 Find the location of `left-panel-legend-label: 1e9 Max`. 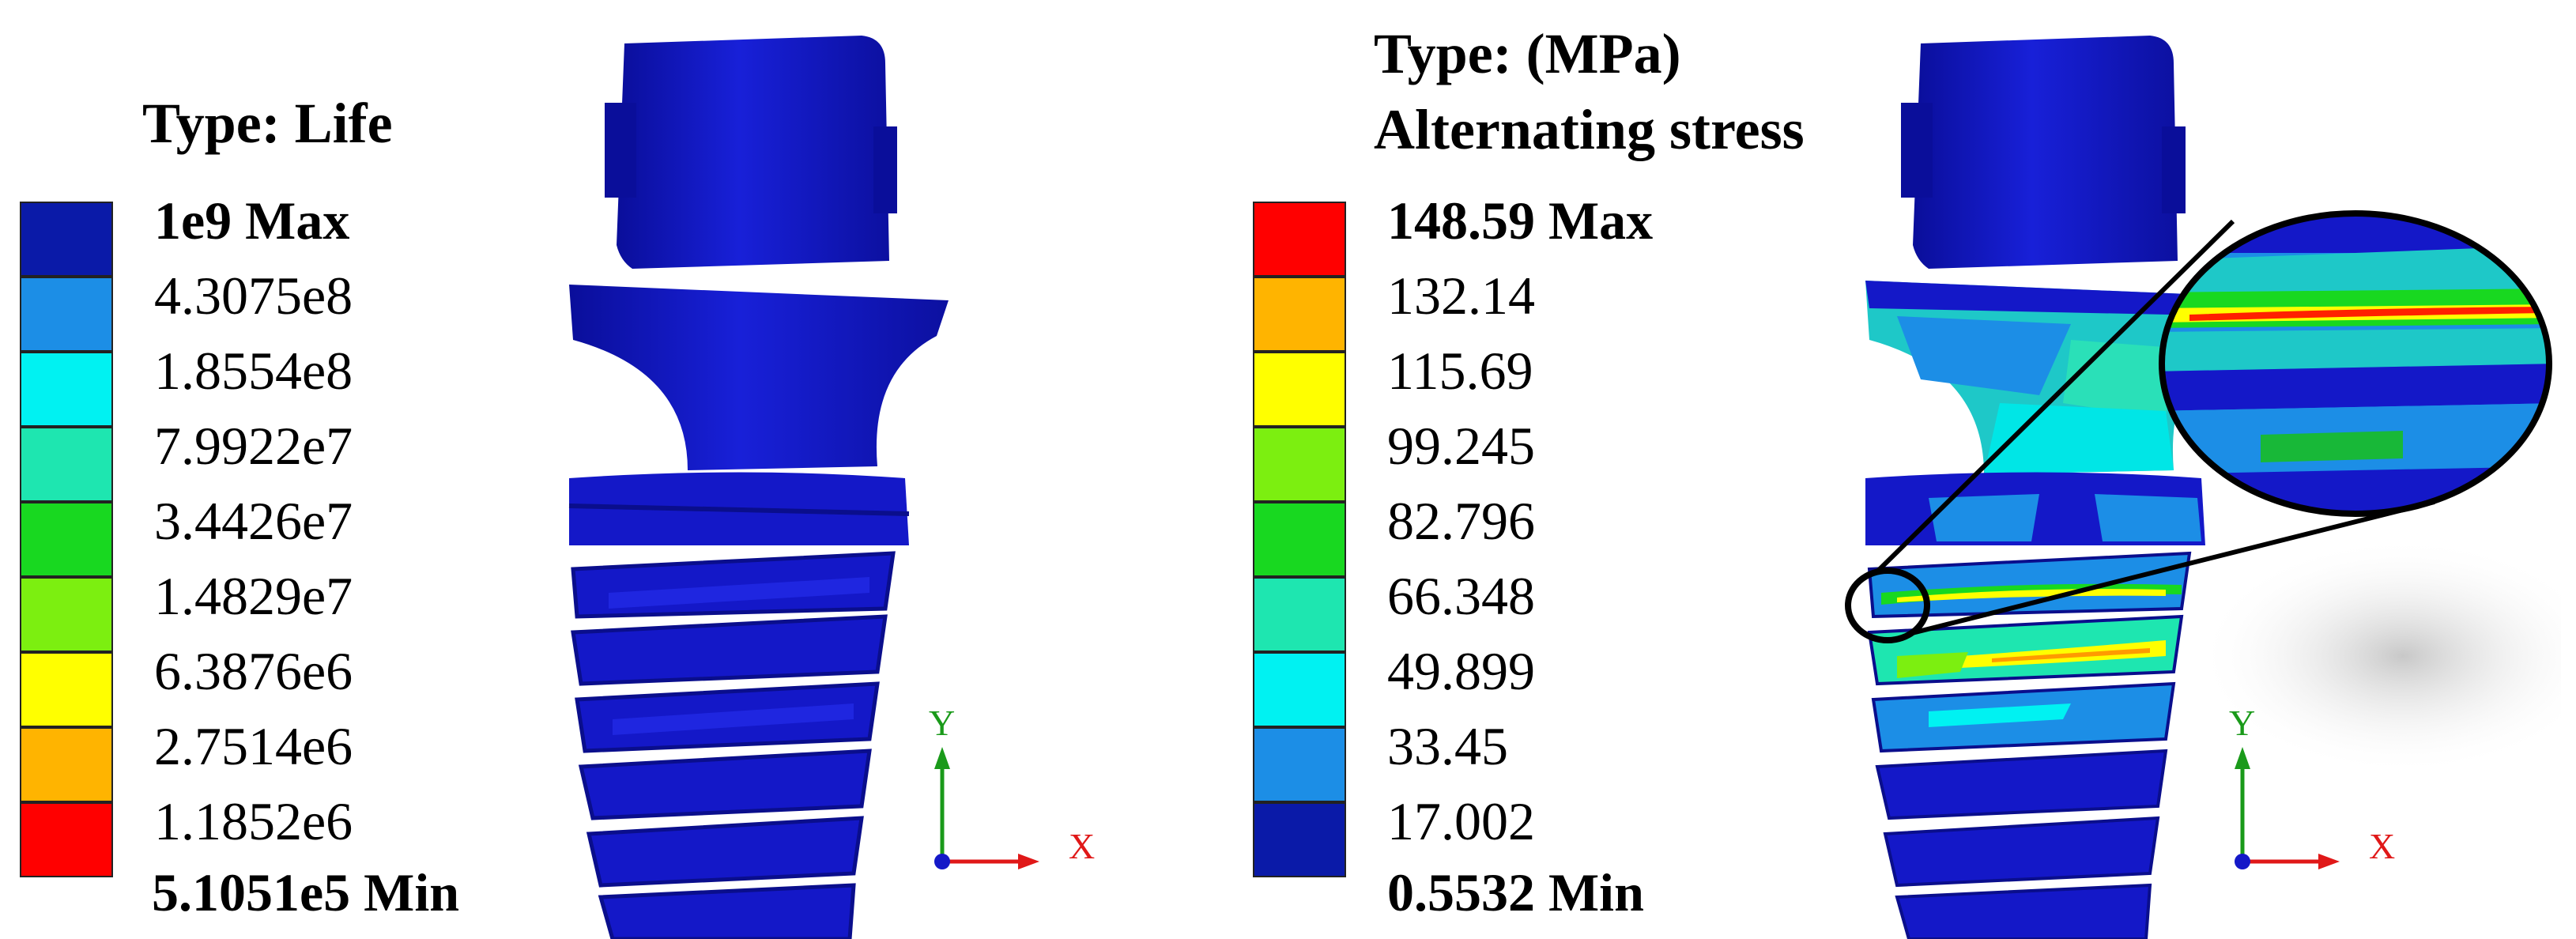

left-panel-legend-label: 1e9 Max is located at coordinates (252, 220).